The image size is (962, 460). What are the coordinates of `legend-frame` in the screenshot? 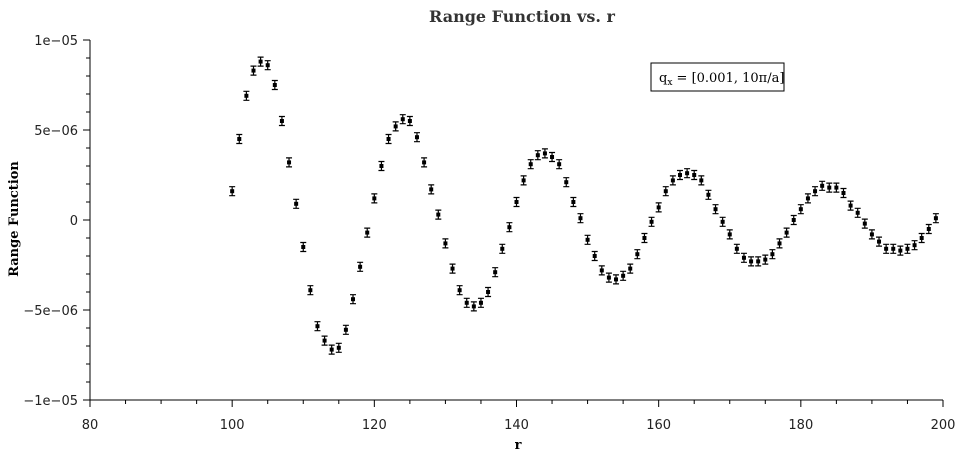 It's located at (717, 77).